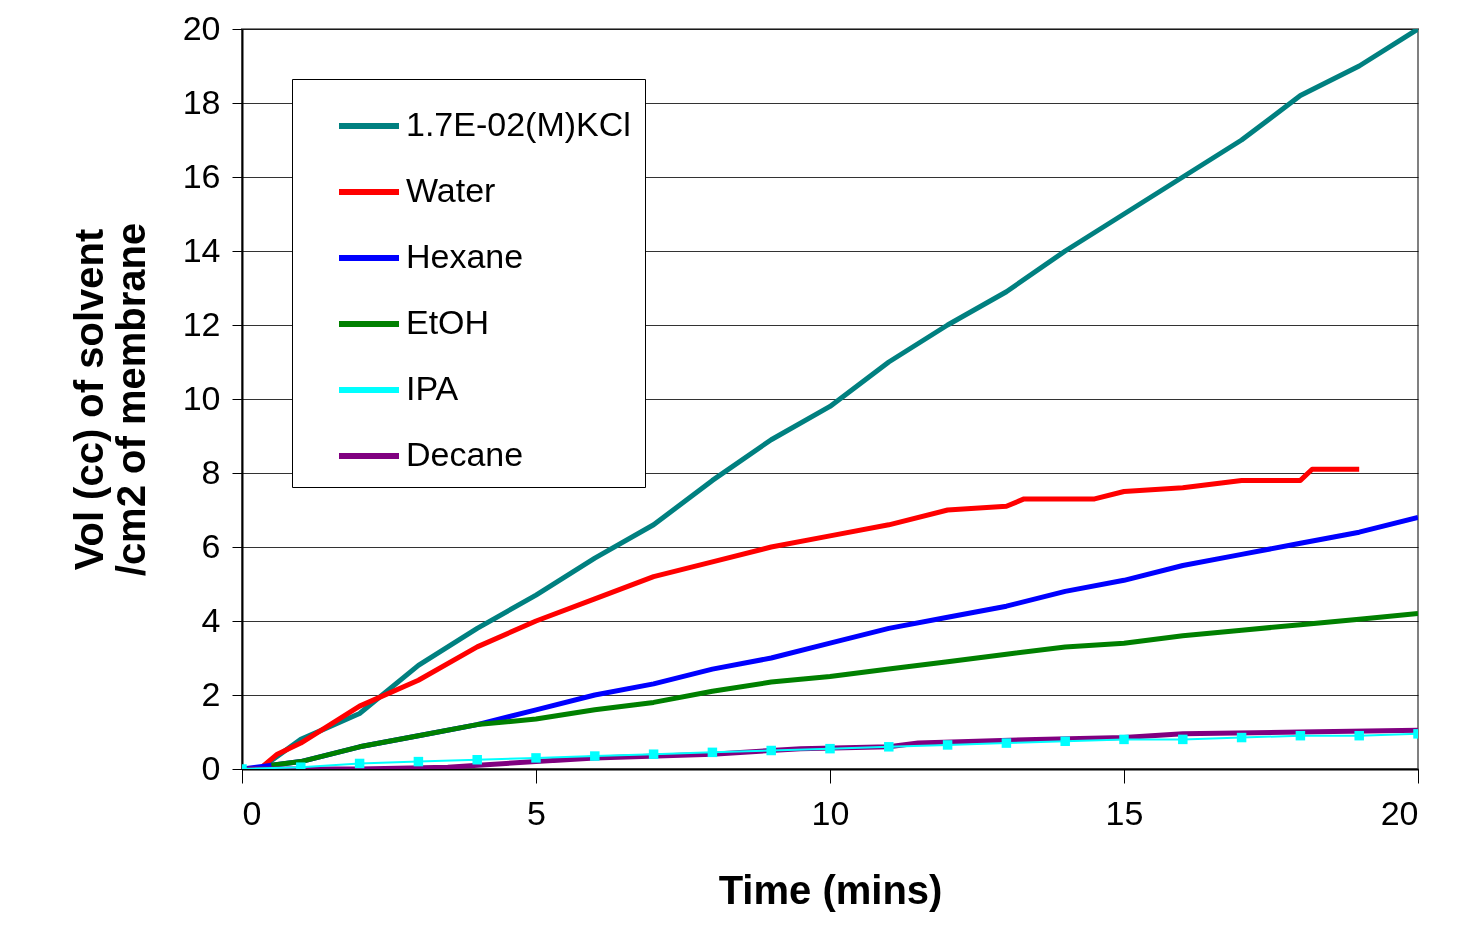  Describe the element at coordinates (1124, 812) in the screenshot. I see `x-tick-label: 15` at that location.